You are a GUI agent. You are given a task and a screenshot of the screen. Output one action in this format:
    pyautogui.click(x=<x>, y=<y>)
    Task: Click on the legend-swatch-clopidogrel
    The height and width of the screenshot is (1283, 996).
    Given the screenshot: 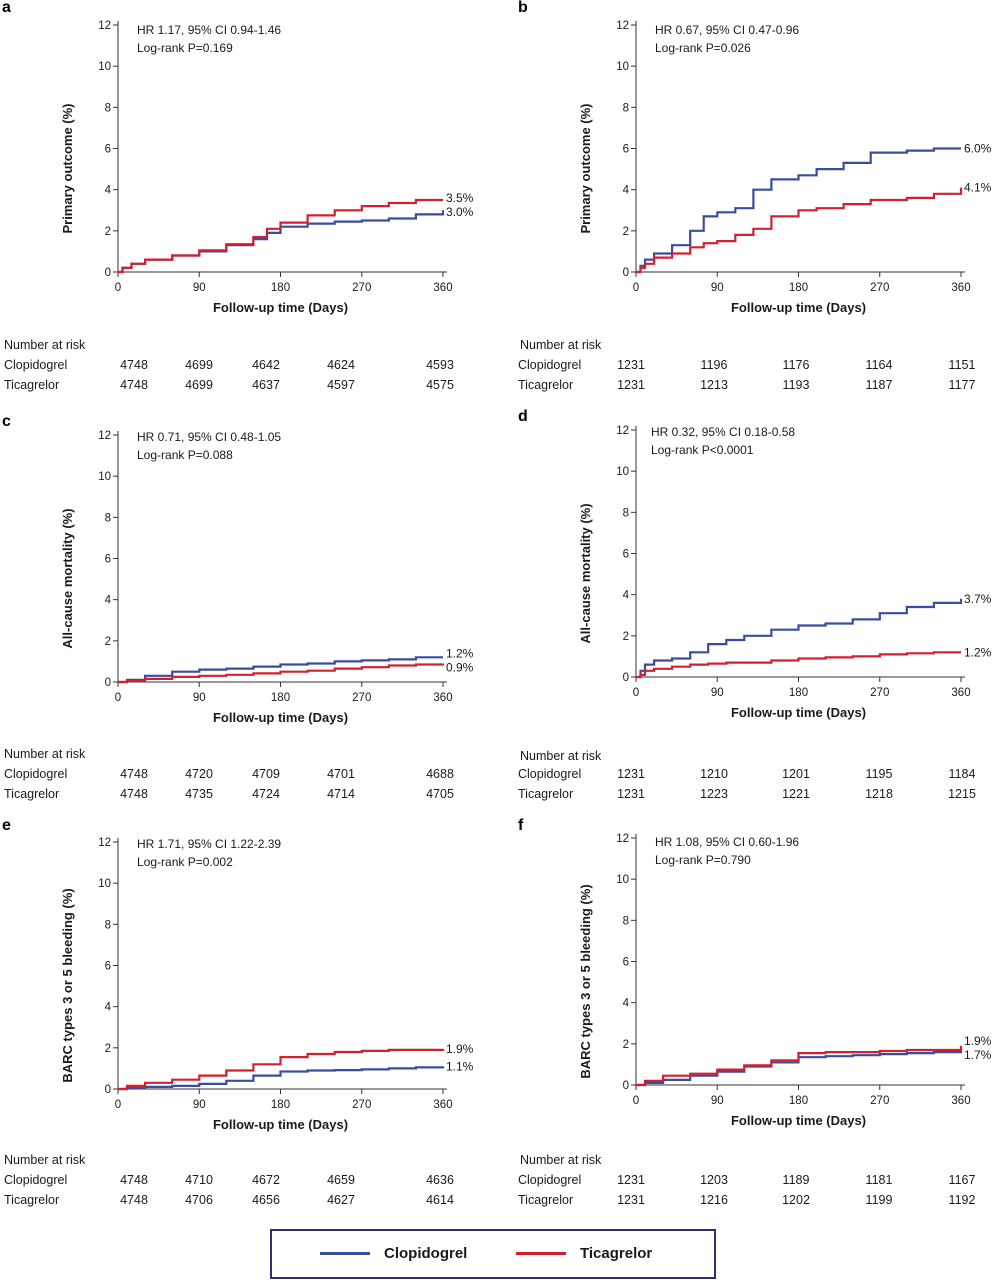 What is the action you would take?
    pyautogui.click(x=345, y=1253)
    